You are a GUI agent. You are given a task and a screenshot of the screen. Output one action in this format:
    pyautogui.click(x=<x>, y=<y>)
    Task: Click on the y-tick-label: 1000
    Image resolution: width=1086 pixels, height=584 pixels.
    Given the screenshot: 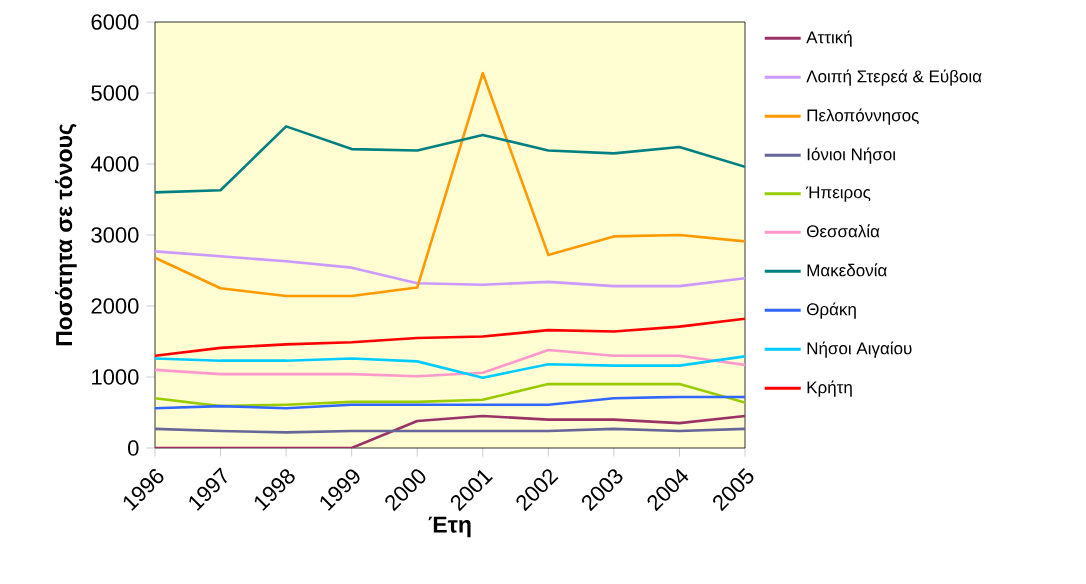 What is the action you would take?
    pyautogui.click(x=115, y=377)
    